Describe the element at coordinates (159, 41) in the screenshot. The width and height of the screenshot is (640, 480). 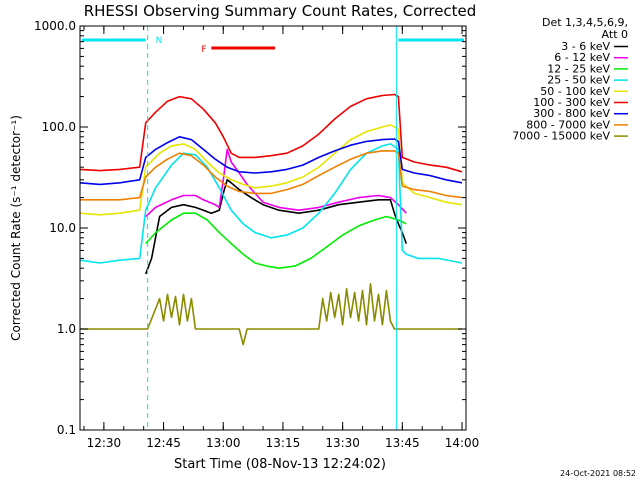
I see `night-label: N` at that location.